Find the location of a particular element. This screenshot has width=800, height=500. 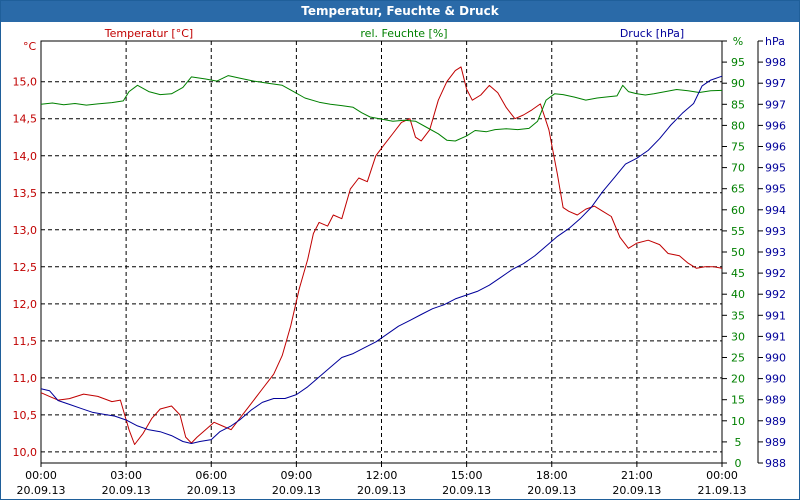

x-tick-time: 03:00 is located at coordinates (126, 475).